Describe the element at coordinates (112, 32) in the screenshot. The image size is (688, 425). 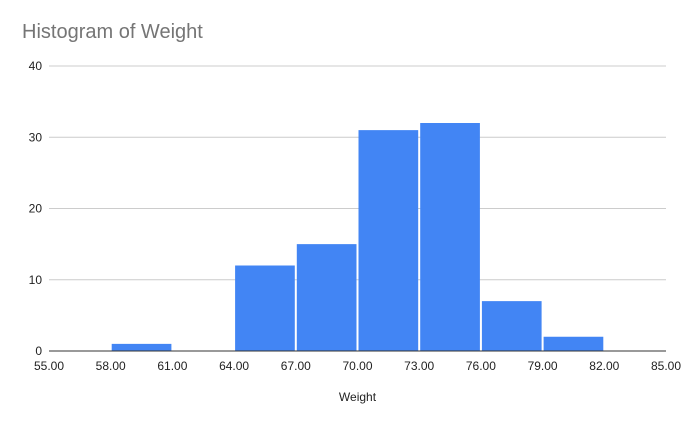
I see `chart-title: Histogram of Weight` at that location.